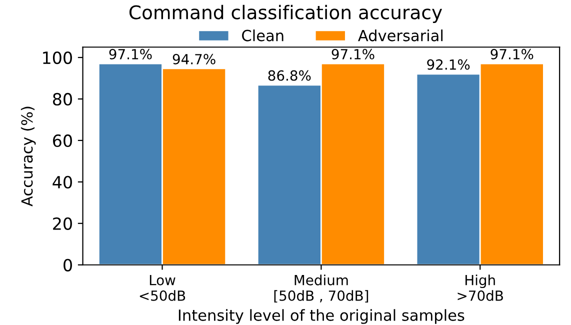  Describe the element at coordinates (57, 57) in the screenshot. I see `y-tick-label: 100` at that location.